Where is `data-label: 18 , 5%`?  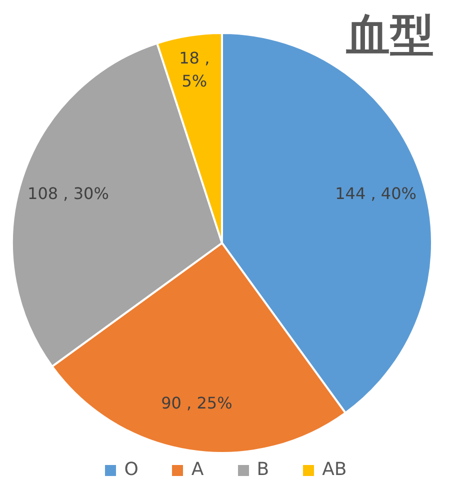
data-label: 18 , 5% is located at coordinates (194, 69).